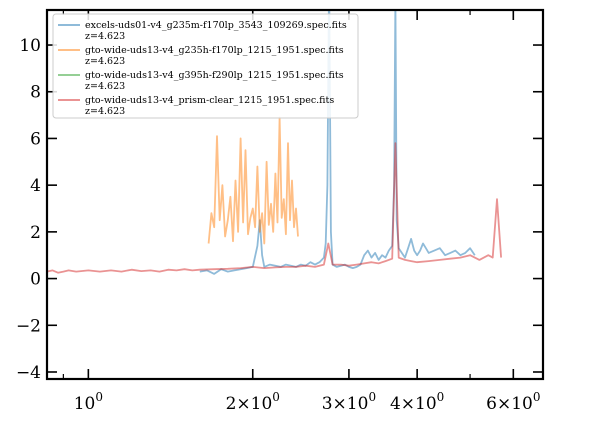  I want to click on y-tick-label: 0, so click(35, 280).